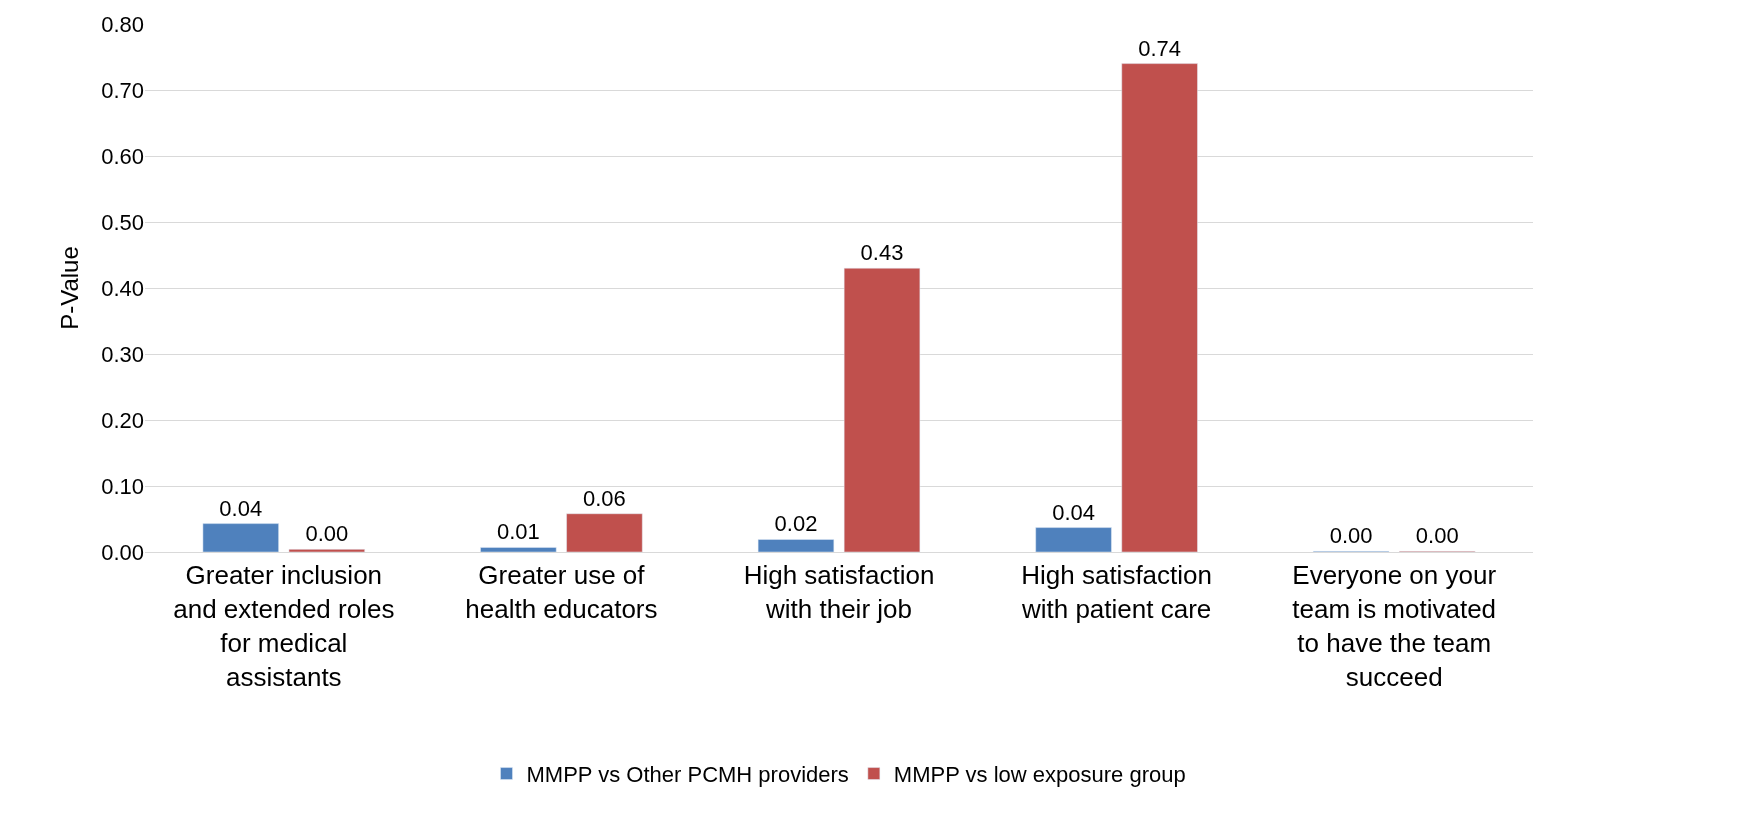 The width and height of the screenshot is (1763, 830). Describe the element at coordinates (796, 524) in the screenshot. I see `data-label: 0.02` at that location.